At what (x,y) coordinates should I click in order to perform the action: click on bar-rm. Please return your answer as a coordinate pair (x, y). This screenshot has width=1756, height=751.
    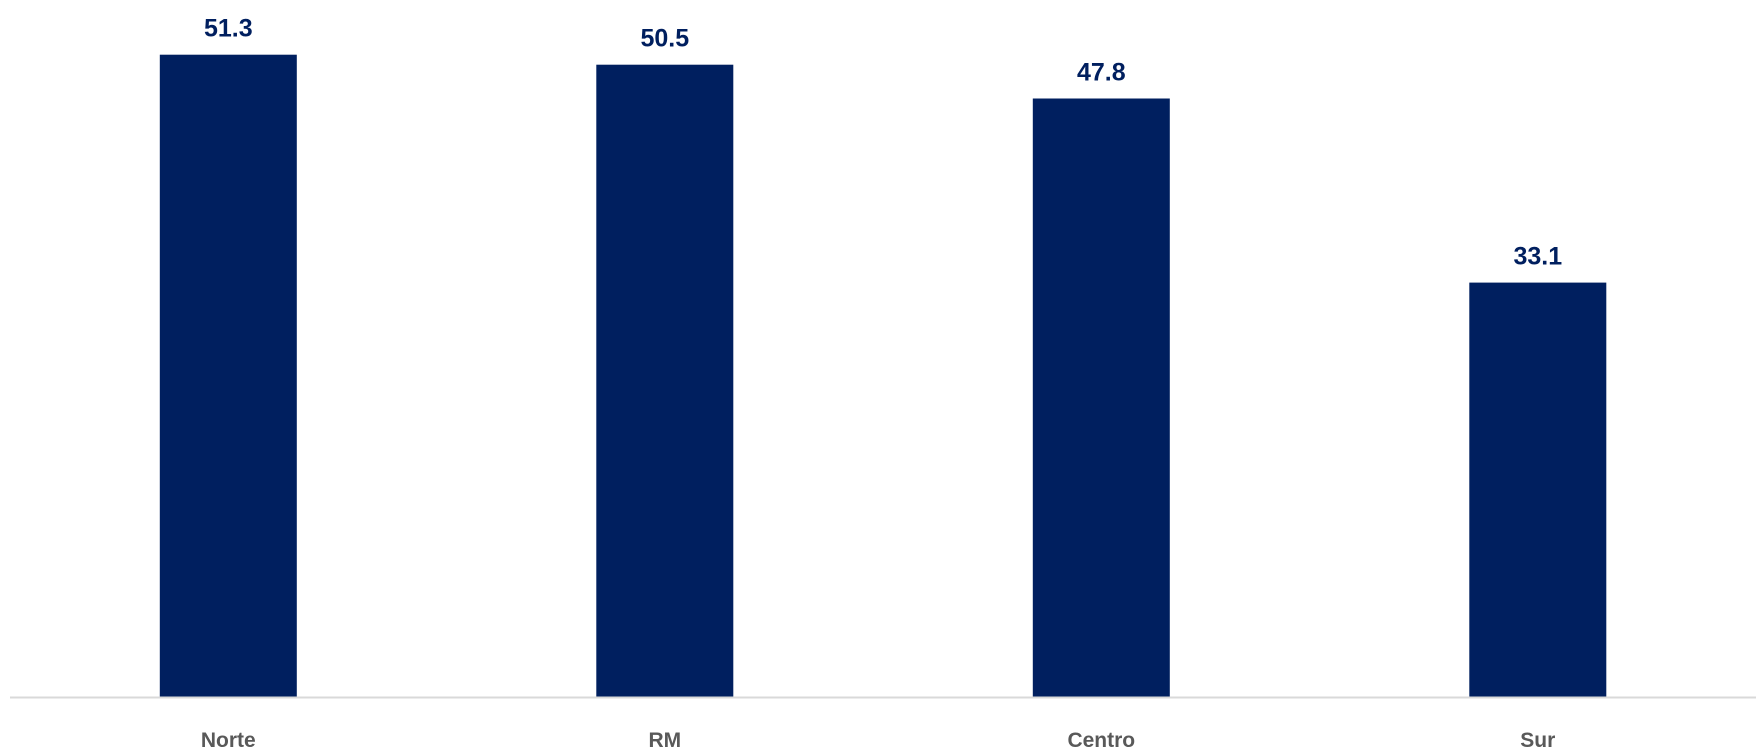
    Looking at the image, I should click on (665, 380).